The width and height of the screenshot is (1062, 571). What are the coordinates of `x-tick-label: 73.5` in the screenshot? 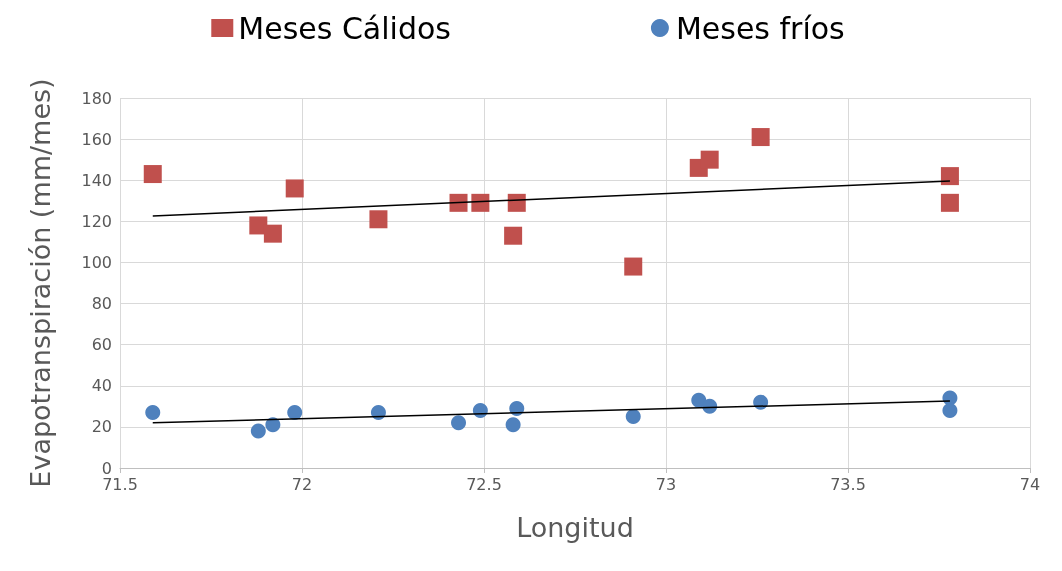 It's located at (848, 484).